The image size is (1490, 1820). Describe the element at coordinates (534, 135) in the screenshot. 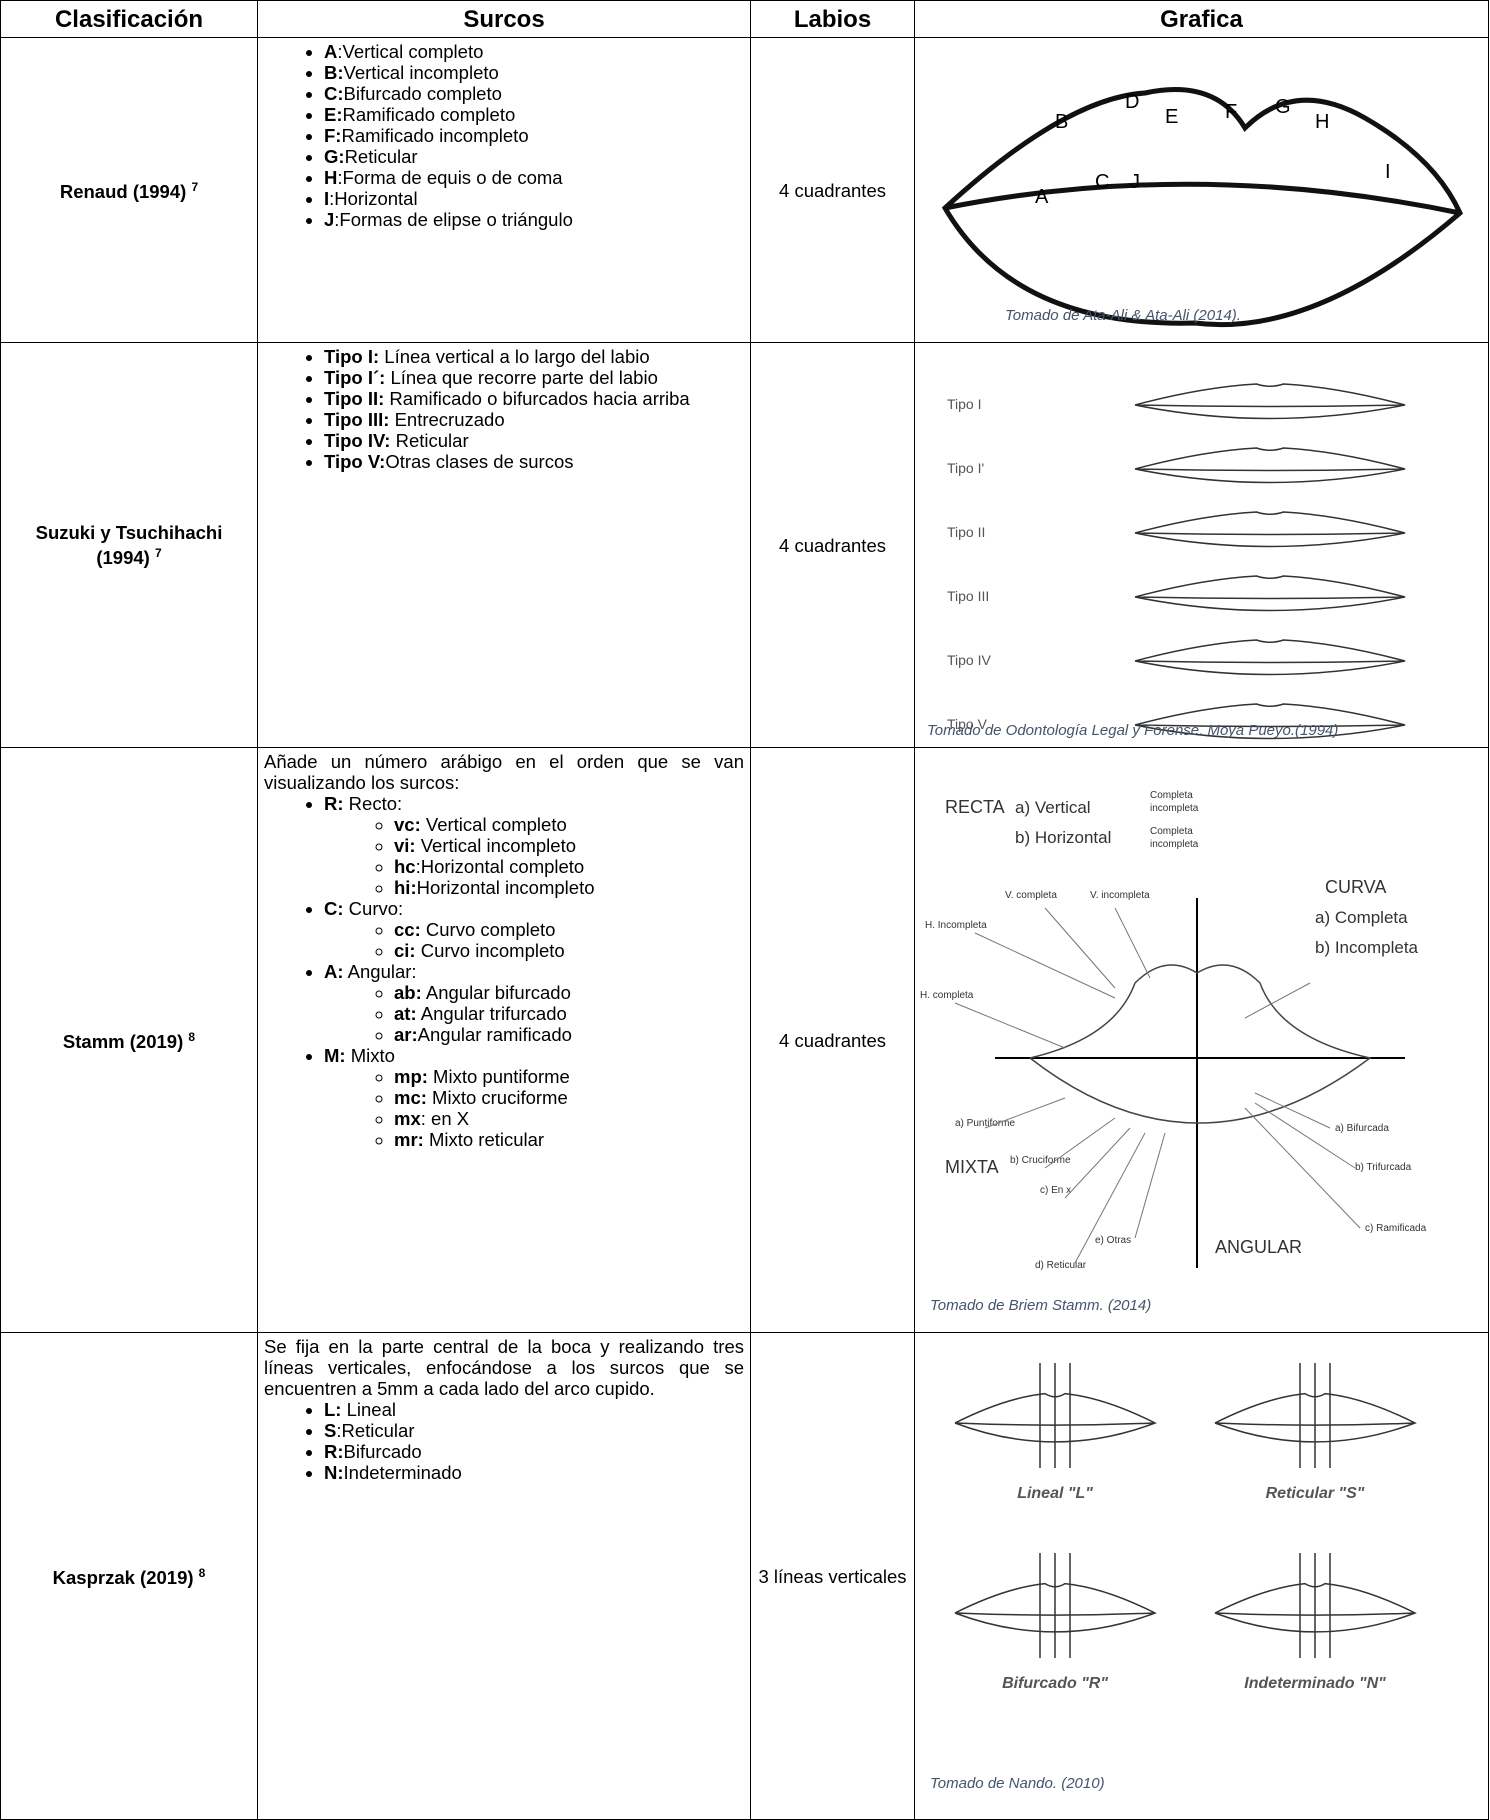

I see `groove-item: F:Ramificado incompleto` at that location.